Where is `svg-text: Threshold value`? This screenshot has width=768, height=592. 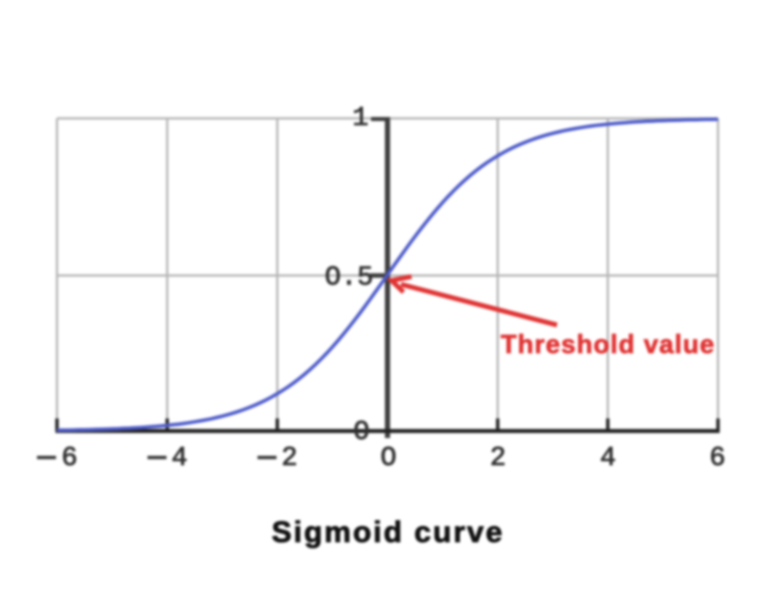
svg-text: Threshold value is located at coordinates (608, 344).